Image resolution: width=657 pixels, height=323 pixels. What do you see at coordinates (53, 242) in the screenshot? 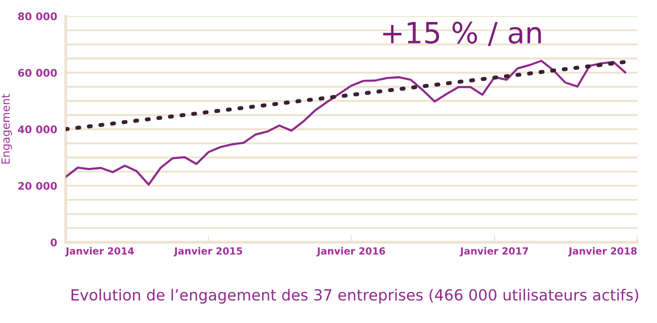
I see `y-tick-label: 0` at bounding box center [53, 242].